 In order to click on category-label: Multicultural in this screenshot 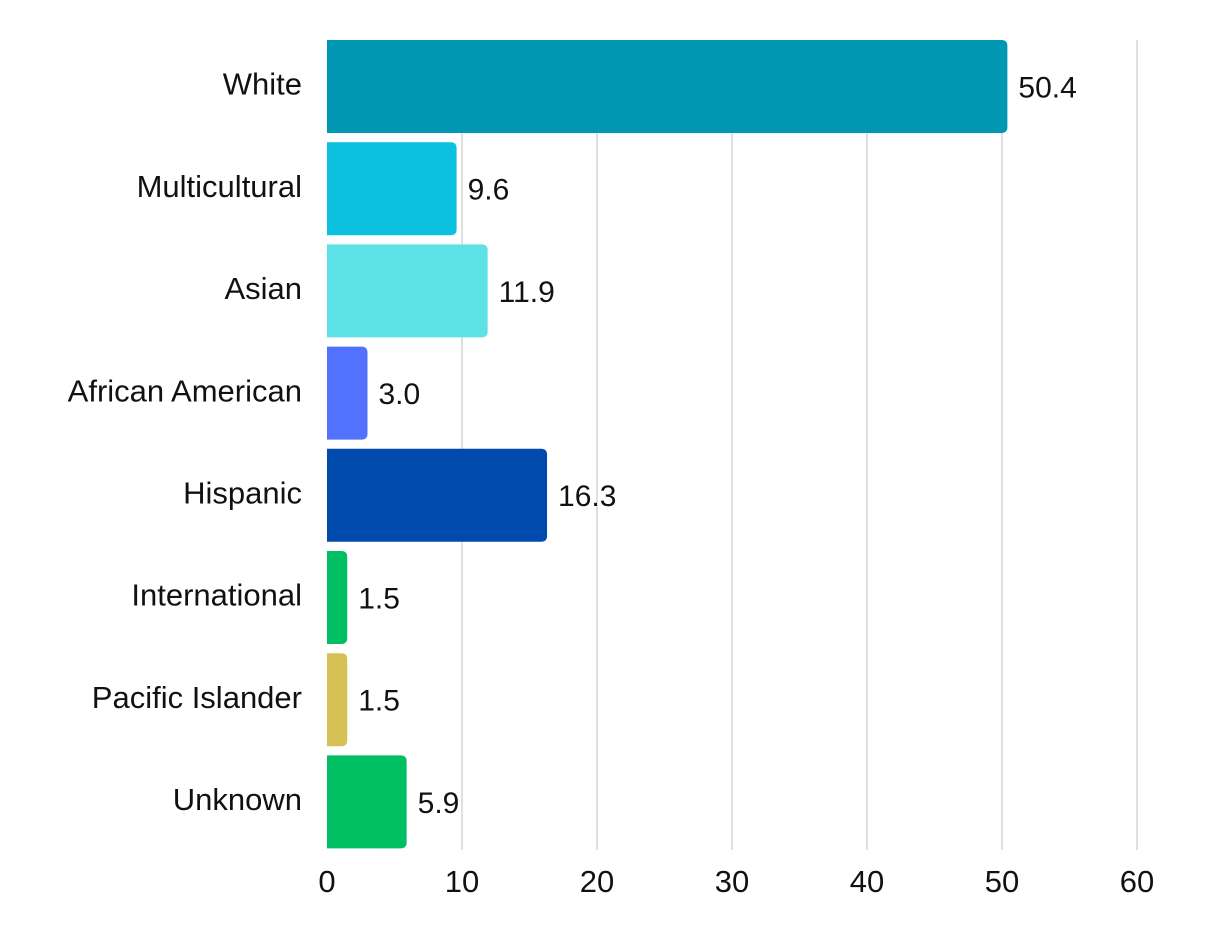, I will do `click(219, 186)`.